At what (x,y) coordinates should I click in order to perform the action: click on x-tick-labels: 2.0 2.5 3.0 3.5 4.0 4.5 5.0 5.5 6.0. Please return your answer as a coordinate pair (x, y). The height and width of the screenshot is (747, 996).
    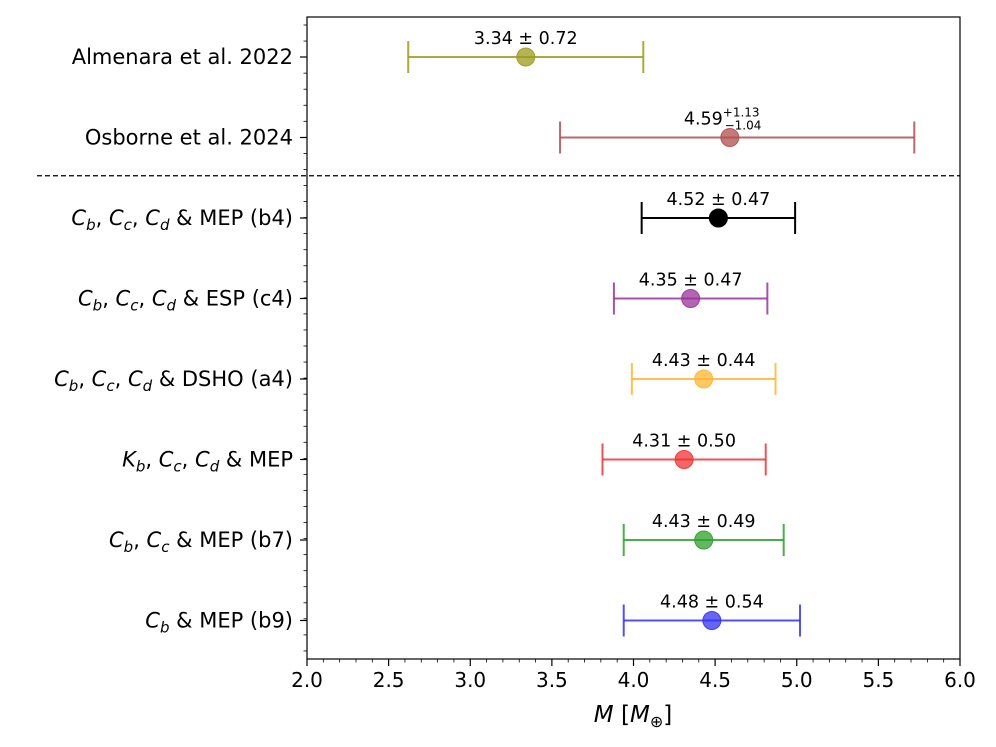
    Looking at the image, I should click on (633, 680).